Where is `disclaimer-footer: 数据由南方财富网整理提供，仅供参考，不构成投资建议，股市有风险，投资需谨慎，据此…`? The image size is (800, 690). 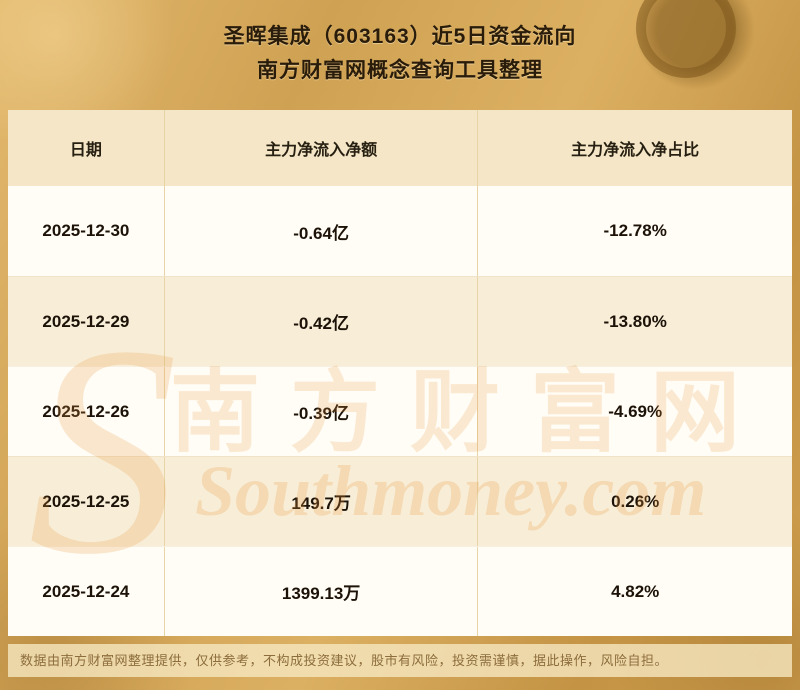 disclaimer-footer: 数据由南方财富网整理提供，仅供参考，不构成投资建议，股市有风险，投资需谨慎，据此… is located at coordinates (400, 660).